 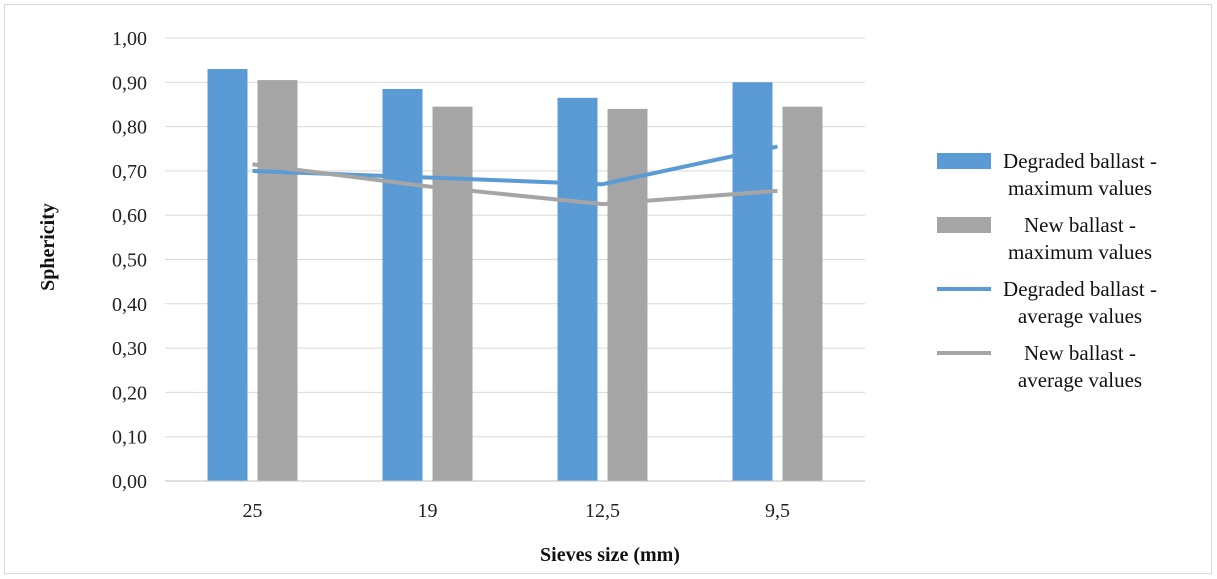 I want to click on lines, so click(x=515, y=175).